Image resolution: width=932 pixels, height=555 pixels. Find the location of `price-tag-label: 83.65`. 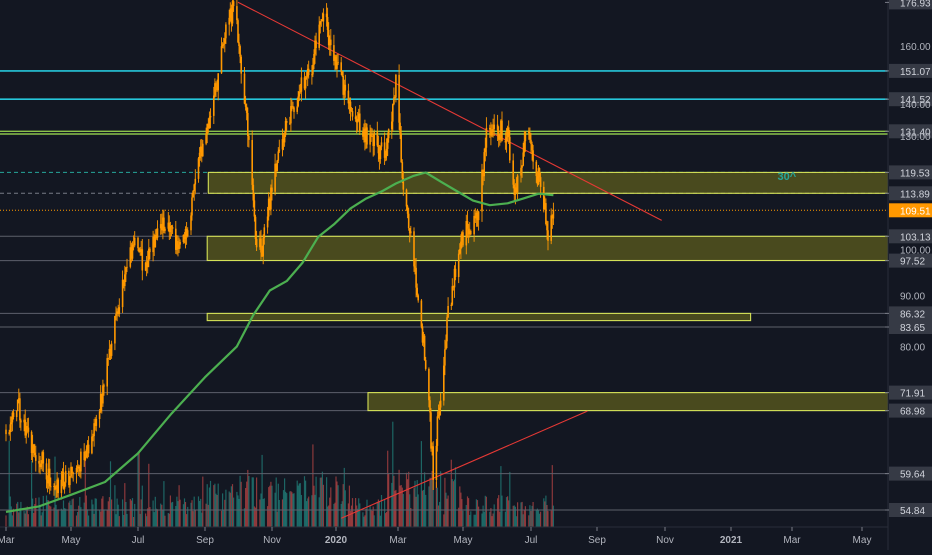

price-tag-label: 83.65 is located at coordinates (912, 328).